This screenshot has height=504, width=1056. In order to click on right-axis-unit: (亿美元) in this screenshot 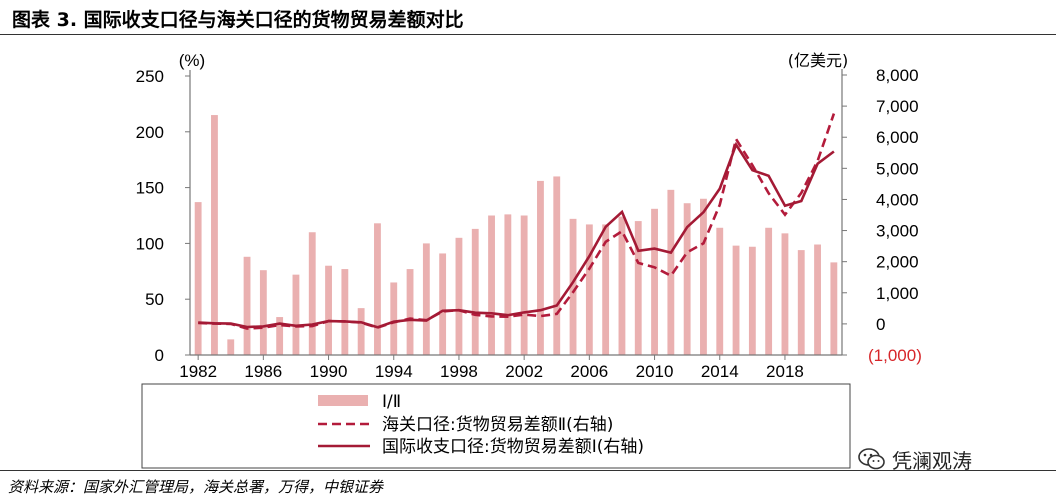, I will do `click(818, 60)`.